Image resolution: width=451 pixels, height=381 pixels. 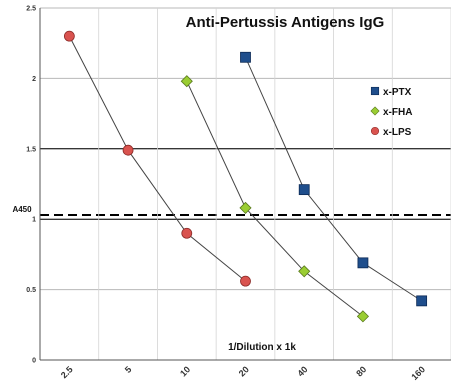 I want to click on x-tick-label: 20, so click(x=244, y=371).